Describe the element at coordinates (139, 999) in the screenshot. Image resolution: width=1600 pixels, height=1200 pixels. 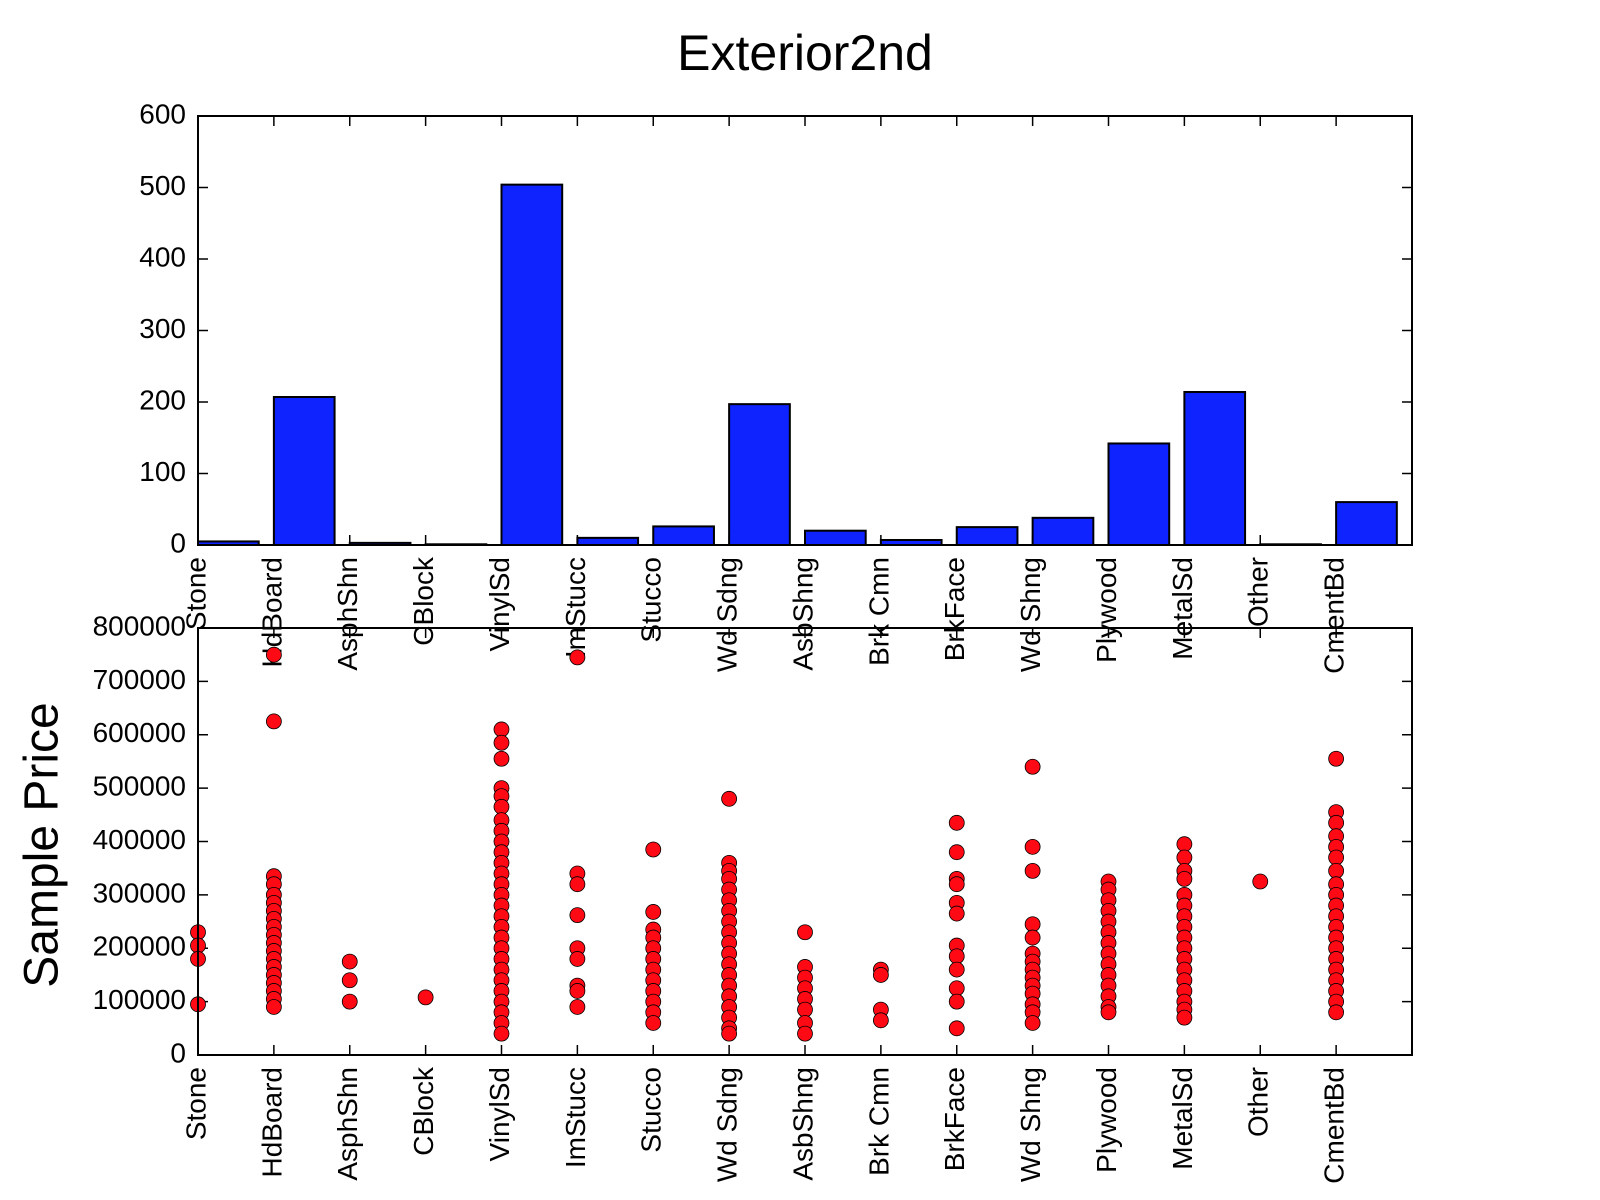
I see `y-tick-label: 100000` at that location.